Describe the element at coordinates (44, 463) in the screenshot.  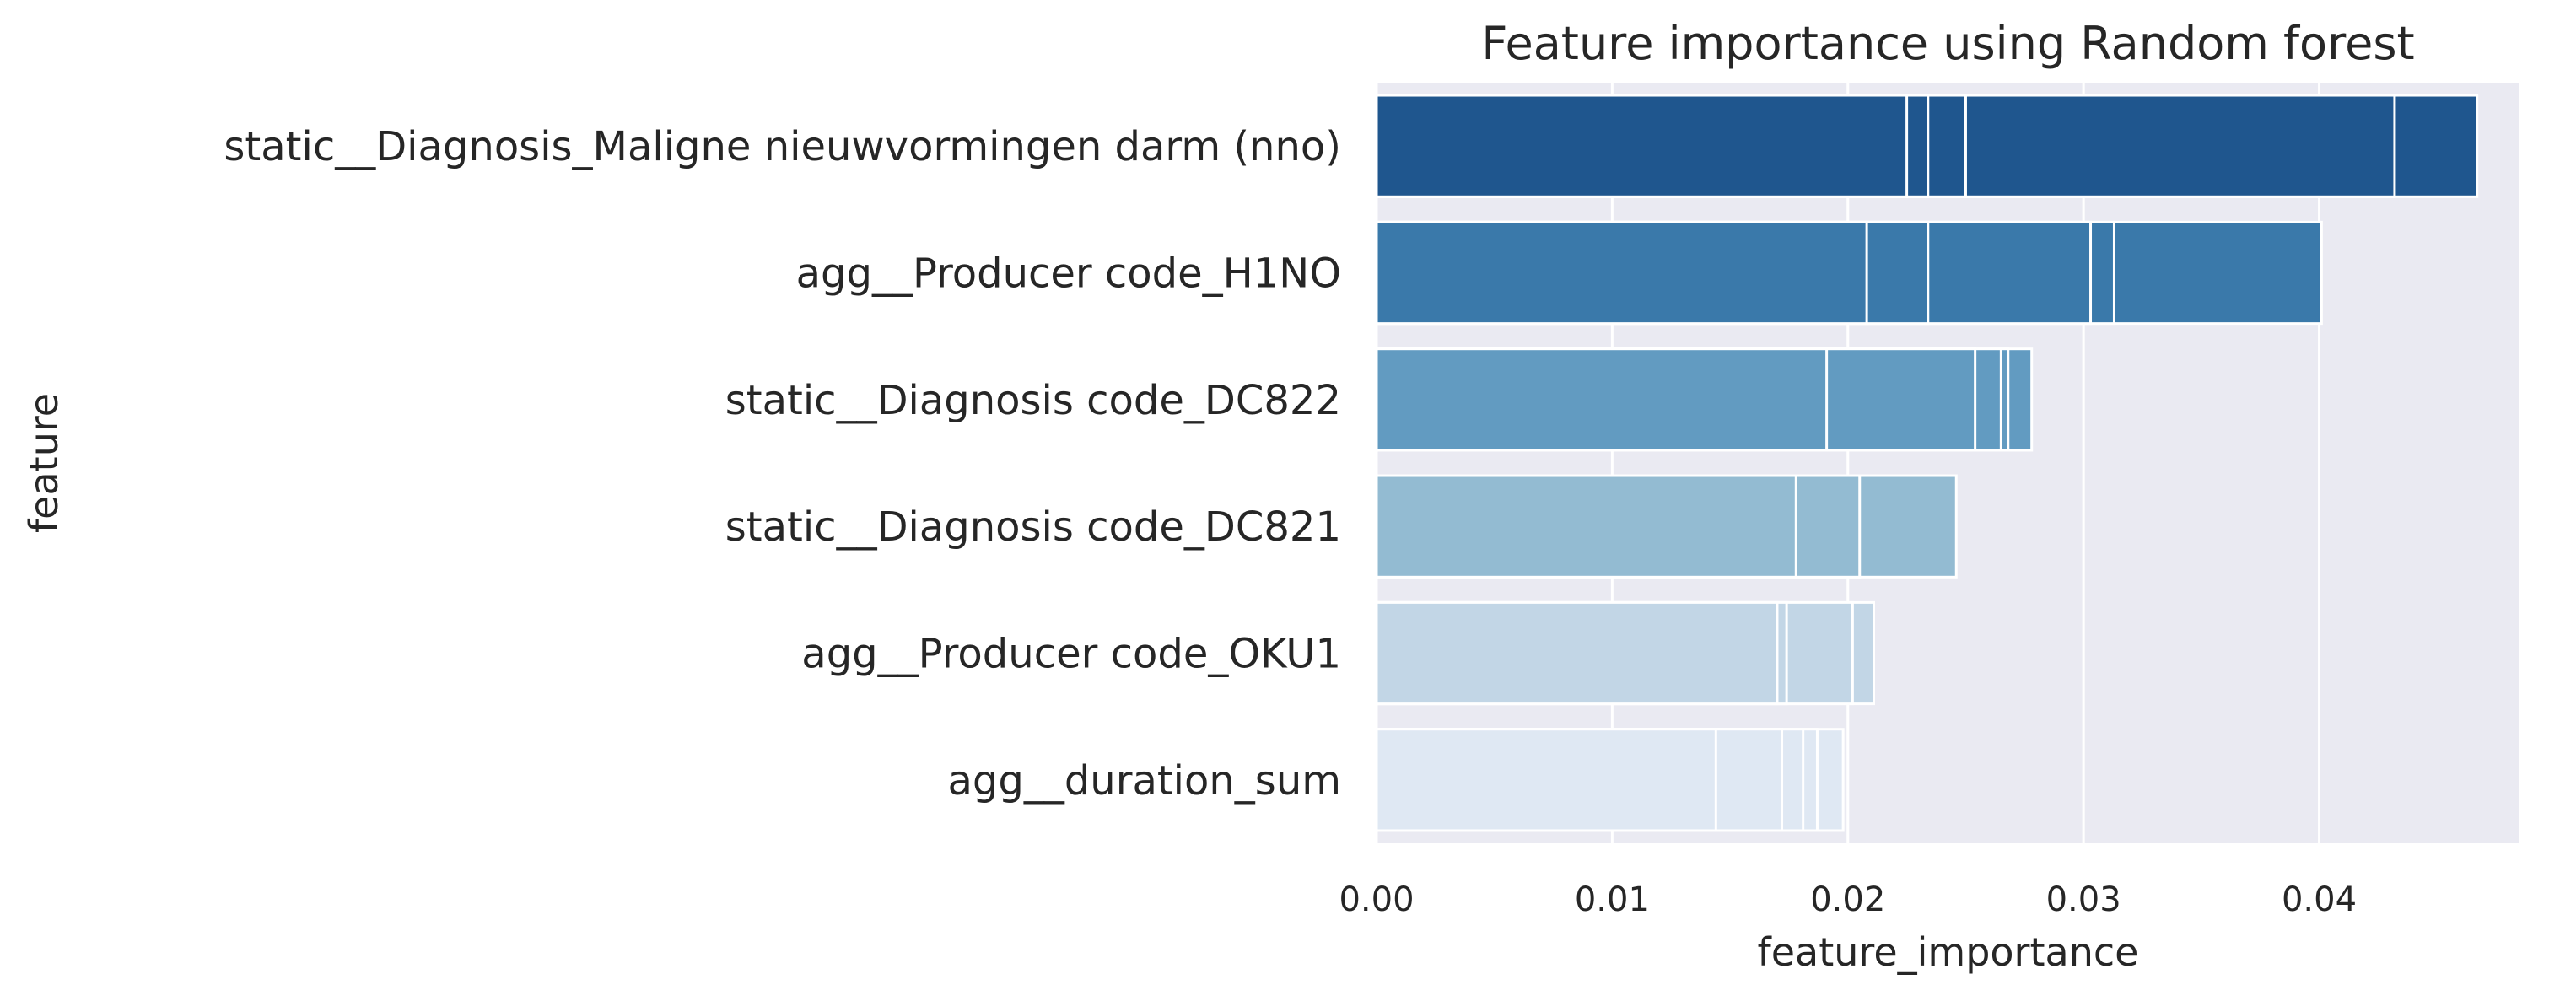
I see `y-axis-label: feature` at that location.